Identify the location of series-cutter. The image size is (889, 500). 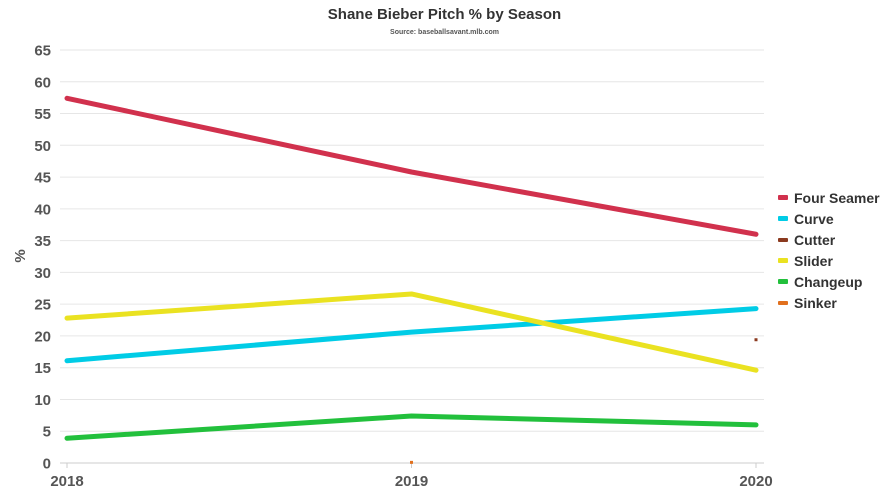
(756, 340).